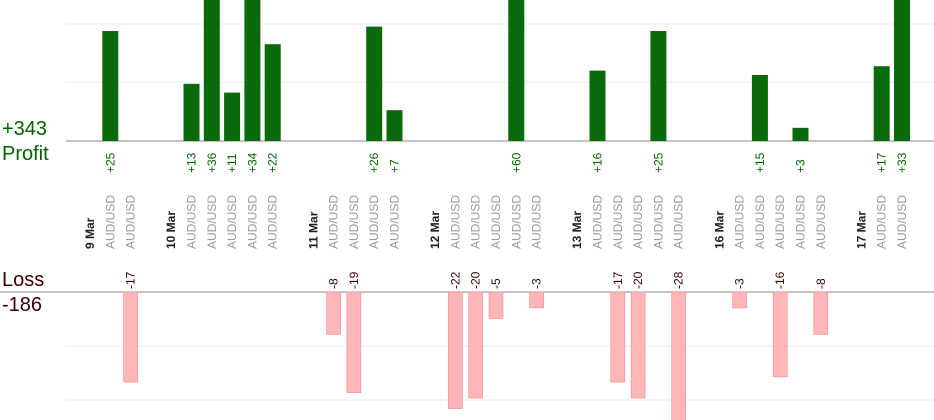  What do you see at coordinates (395, 166) in the screenshot?
I see `profit-value-label: +7` at bounding box center [395, 166].